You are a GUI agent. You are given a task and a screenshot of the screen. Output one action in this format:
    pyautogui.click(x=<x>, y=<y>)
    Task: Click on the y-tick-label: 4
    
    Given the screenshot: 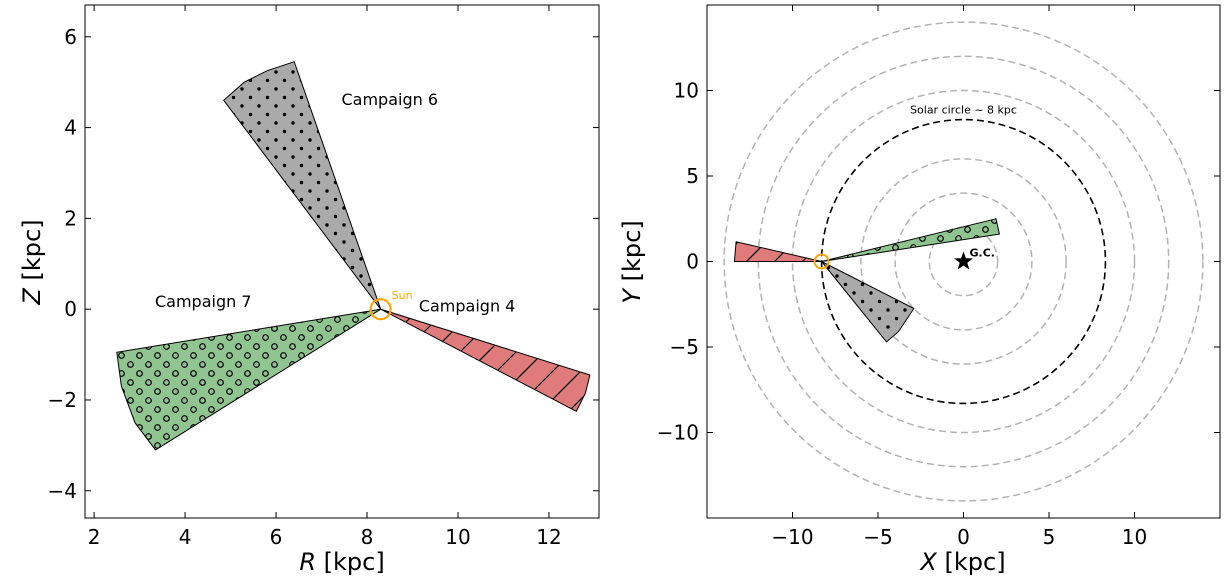 What is the action you would take?
    pyautogui.click(x=70, y=128)
    